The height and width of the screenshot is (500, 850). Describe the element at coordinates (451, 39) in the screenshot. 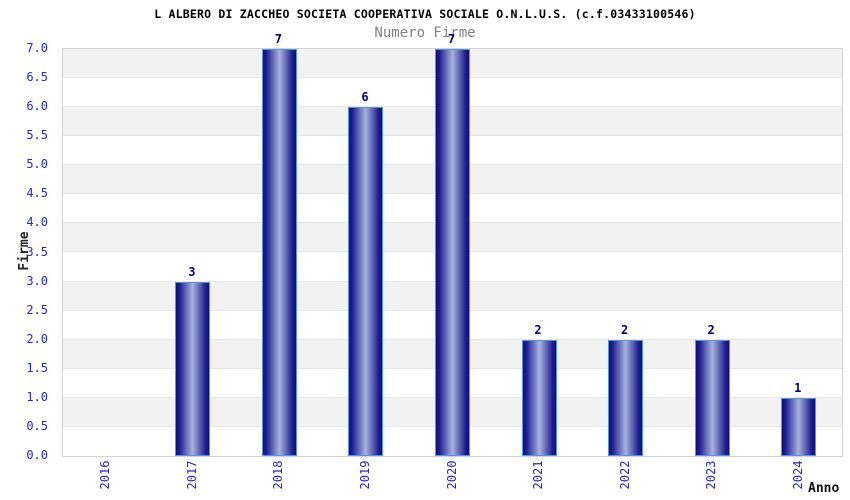

I see `bar-value-label-2020: 7` at that location.